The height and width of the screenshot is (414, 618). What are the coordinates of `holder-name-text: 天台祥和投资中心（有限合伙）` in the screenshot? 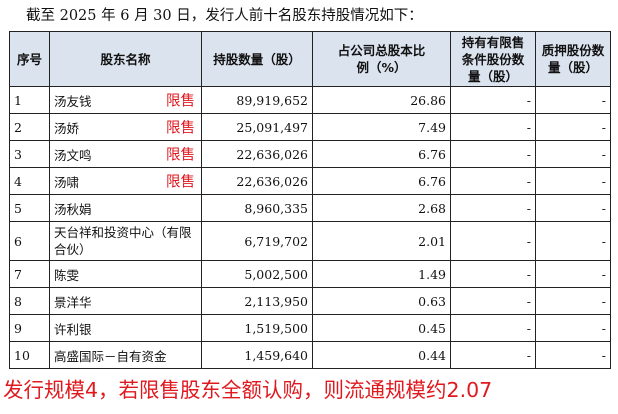 It's located at (123, 241).